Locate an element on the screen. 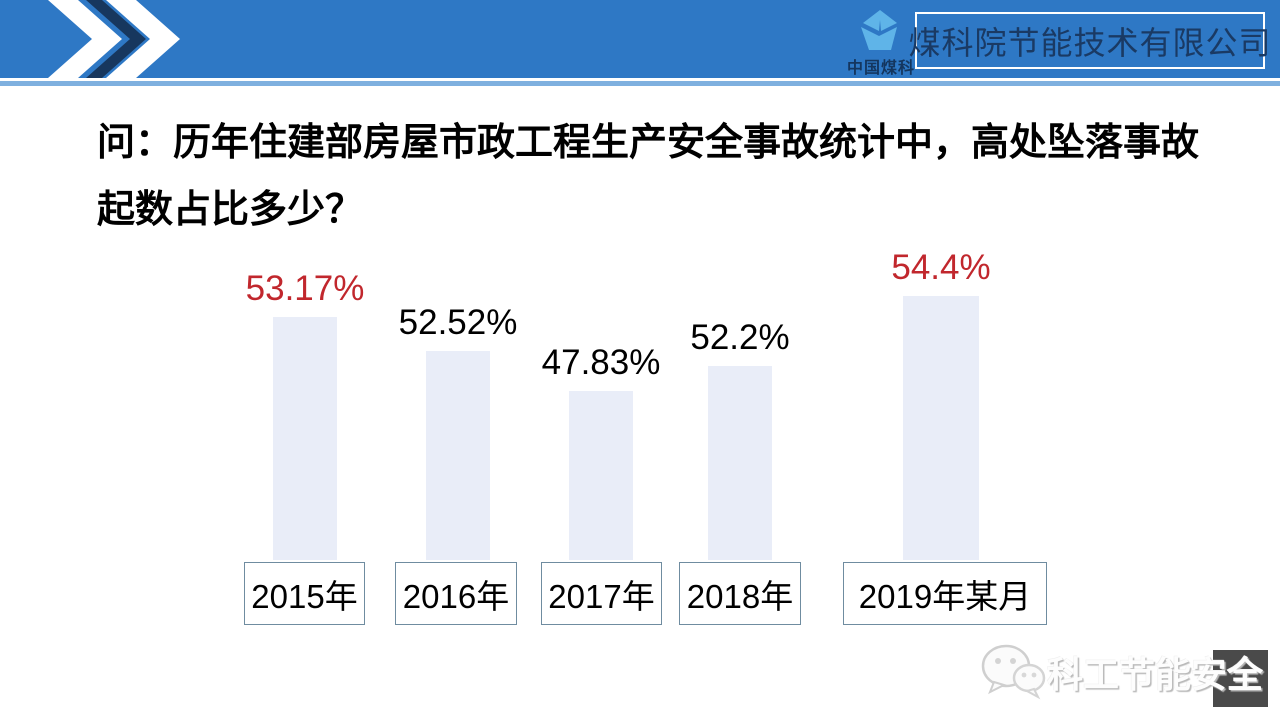 Image resolution: width=1280 pixels, height=720 pixels. header-band: 中国煤科 煤科院节能技术有限公司 is located at coordinates (640, 39).